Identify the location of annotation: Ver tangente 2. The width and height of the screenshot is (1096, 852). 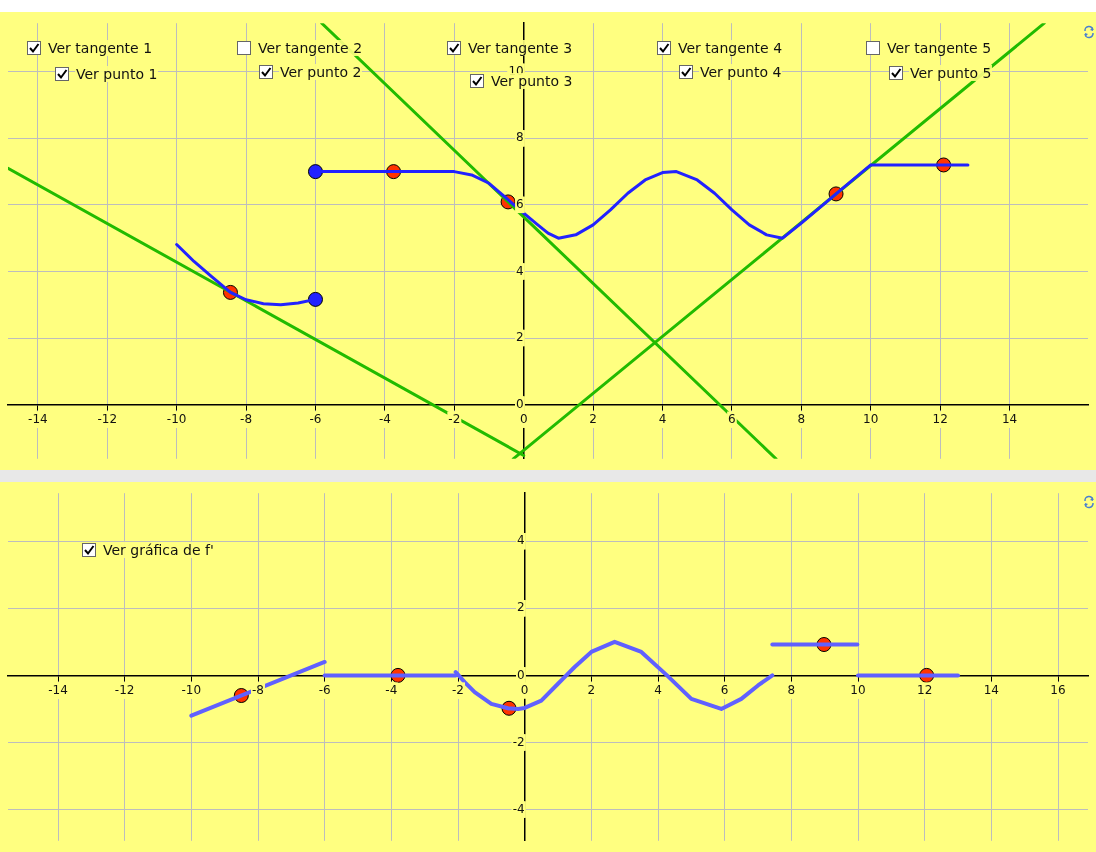
(310, 48).